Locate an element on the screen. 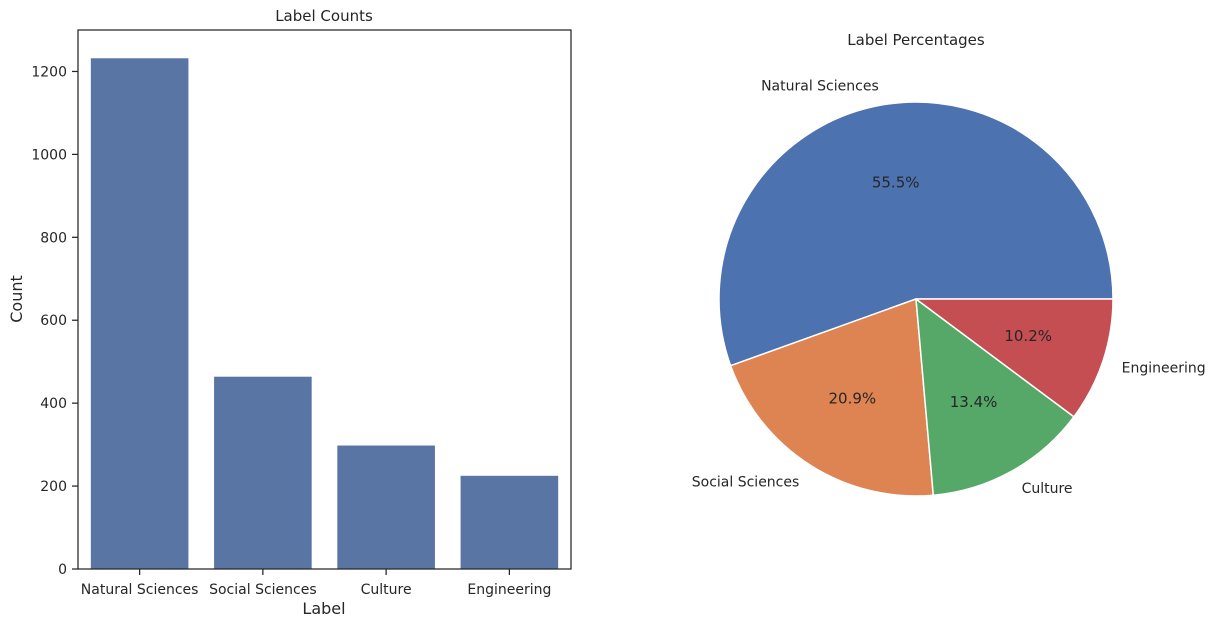 This screenshot has width=1213, height=627. y-axis-ticks: 0 200 400 600 800 1000 1200 is located at coordinates (54, 321).